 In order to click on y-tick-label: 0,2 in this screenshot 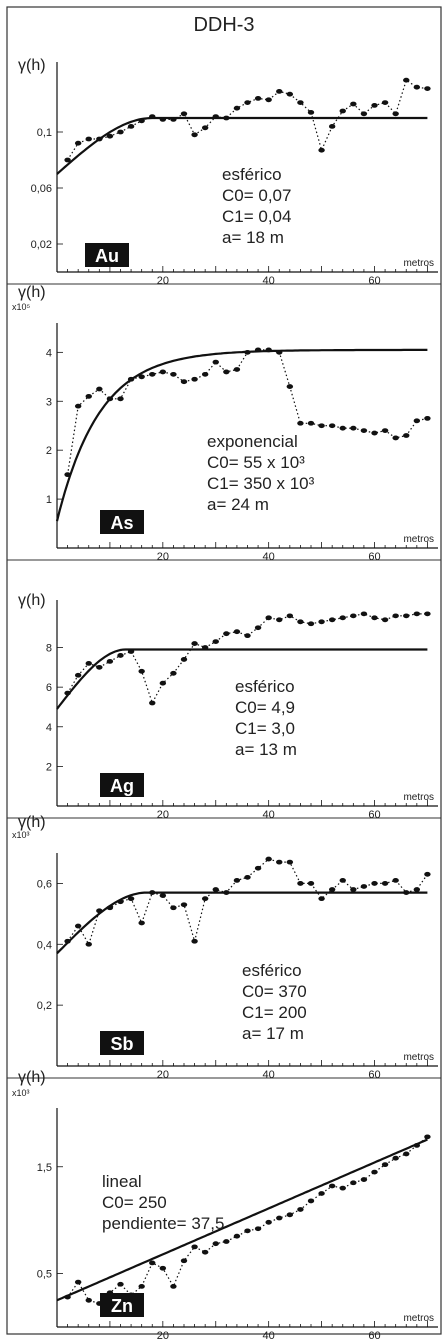, I will do `click(44, 1006)`.